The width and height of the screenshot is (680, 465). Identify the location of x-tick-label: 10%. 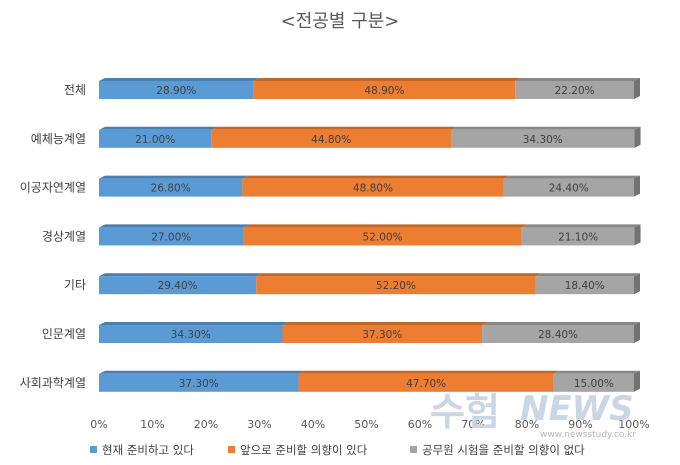
(152, 424).